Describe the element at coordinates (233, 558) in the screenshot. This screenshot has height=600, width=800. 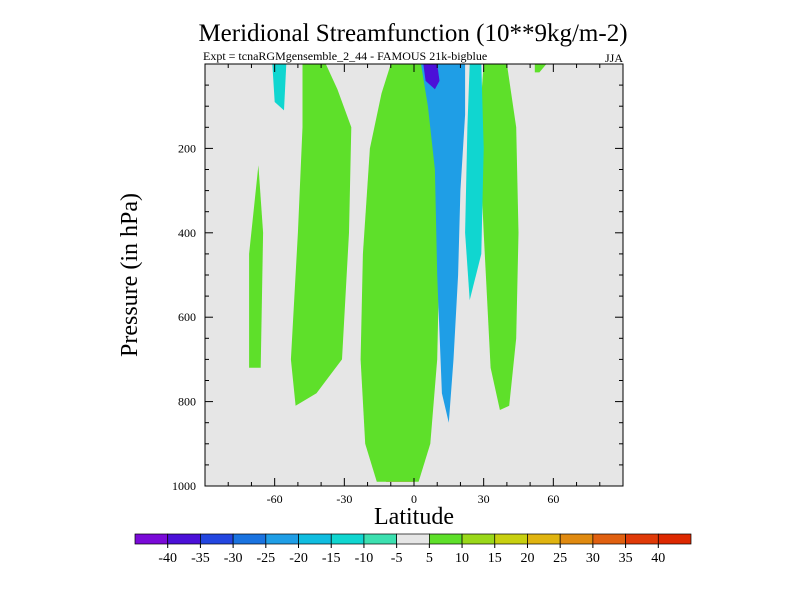
I see `colorbar-label: -30` at that location.